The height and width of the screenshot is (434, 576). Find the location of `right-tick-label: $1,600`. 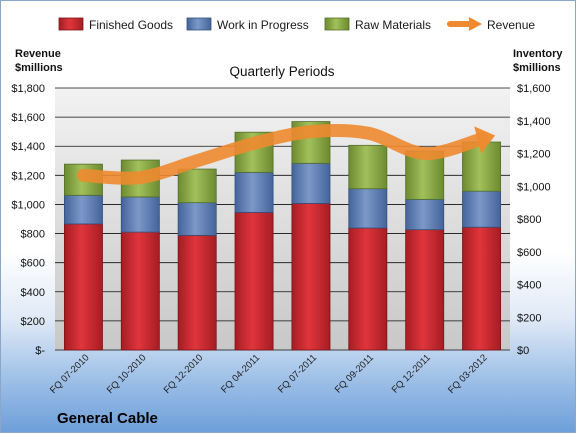

right-tick-label: $1,600 is located at coordinates (534, 89).